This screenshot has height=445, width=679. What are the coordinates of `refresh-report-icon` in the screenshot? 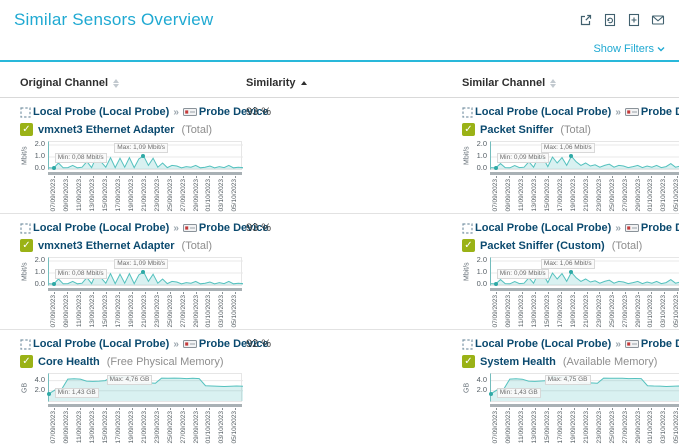 It's located at (610, 20).